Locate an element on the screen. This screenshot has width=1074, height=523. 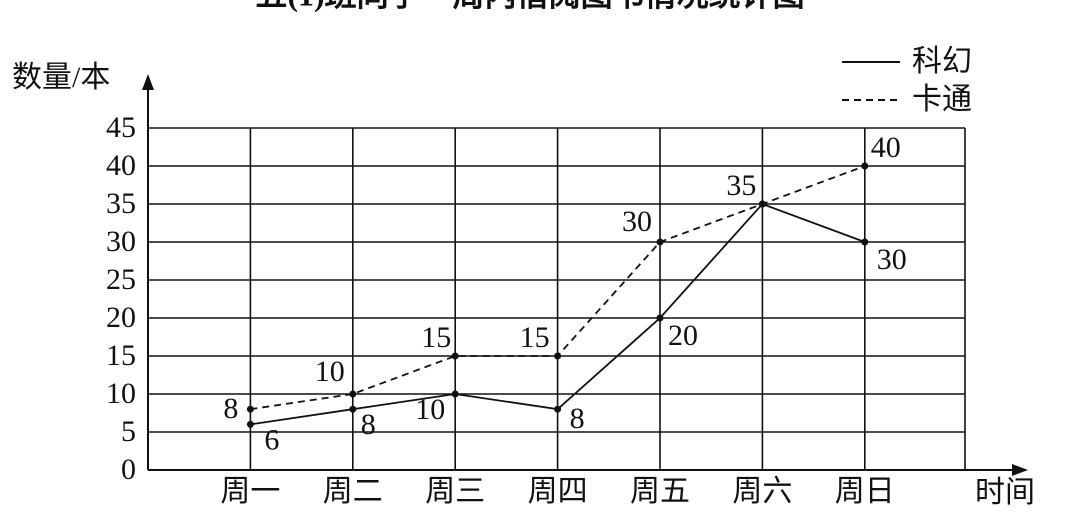
y-tick-label: 15 is located at coordinates (121, 355).